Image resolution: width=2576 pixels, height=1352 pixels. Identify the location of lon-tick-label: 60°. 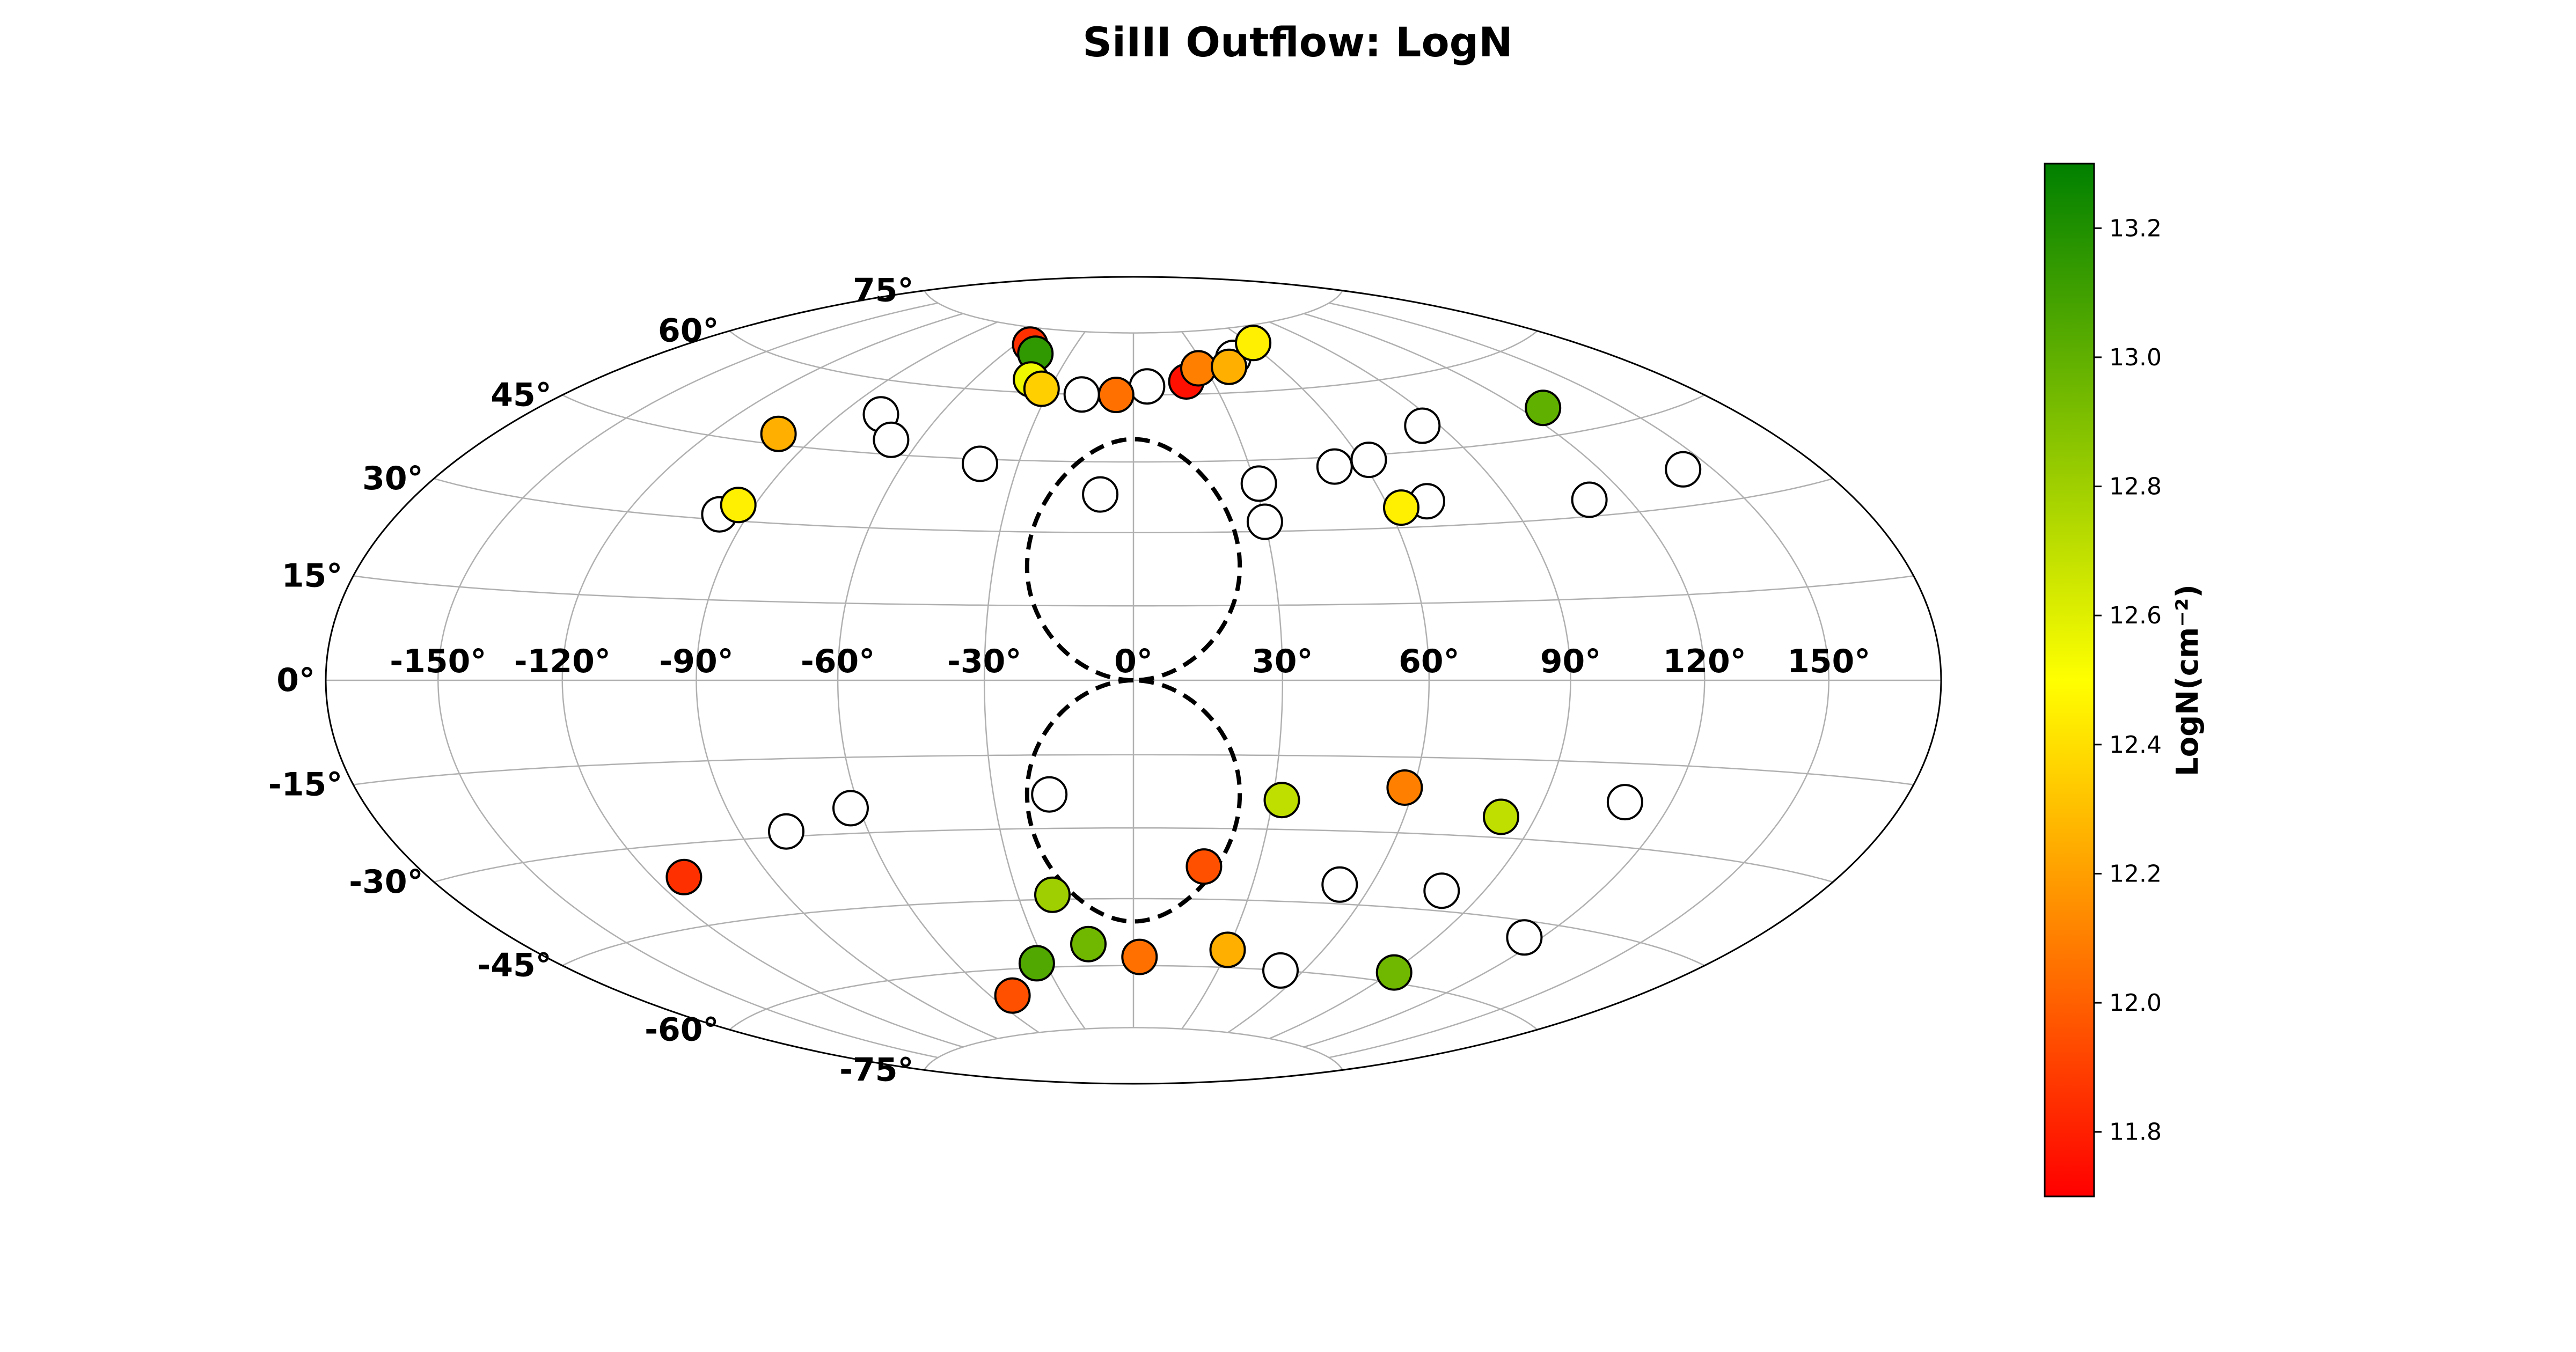
(1429, 661).